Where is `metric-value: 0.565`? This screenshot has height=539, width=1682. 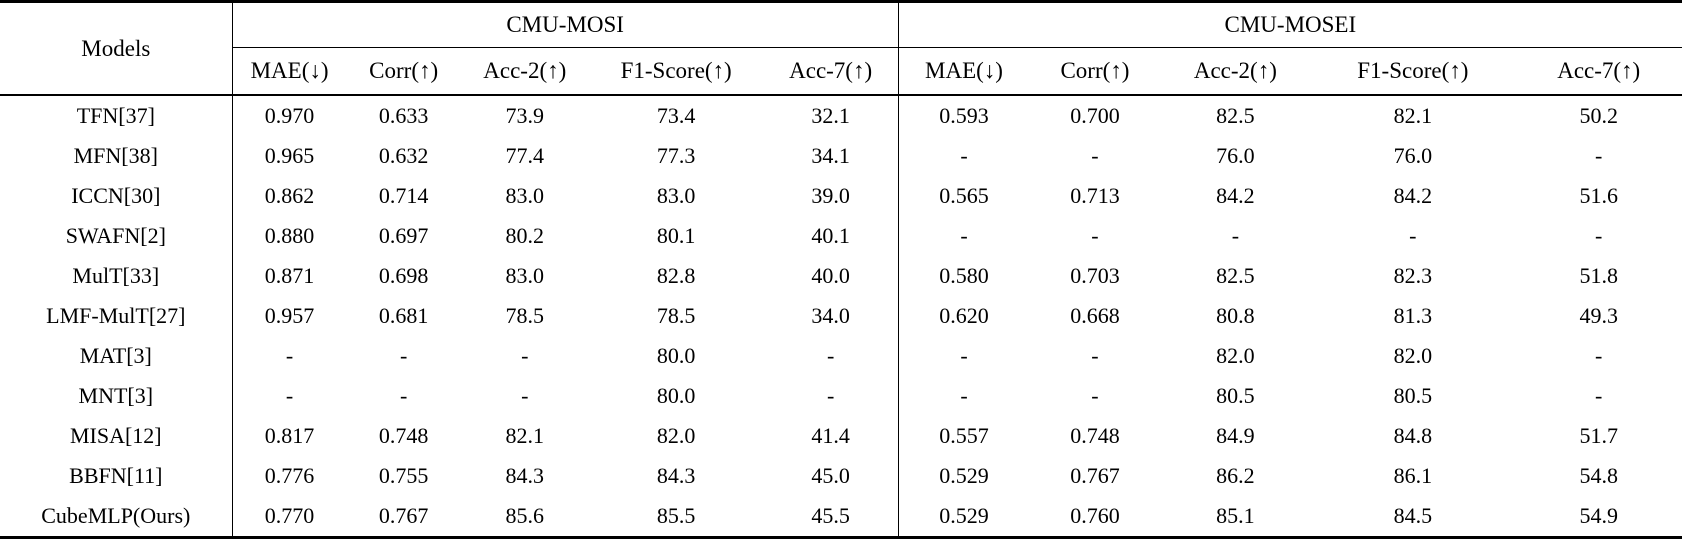 metric-value: 0.565 is located at coordinates (963, 196).